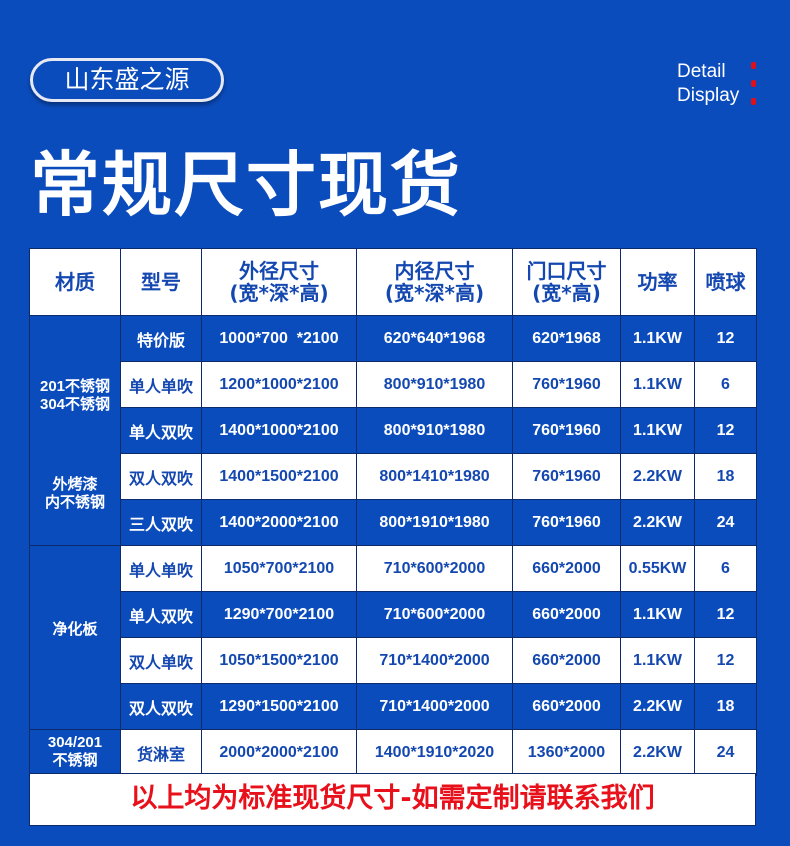 This screenshot has width=790, height=846. I want to click on model-cell: 双人单吹, so click(161, 660).